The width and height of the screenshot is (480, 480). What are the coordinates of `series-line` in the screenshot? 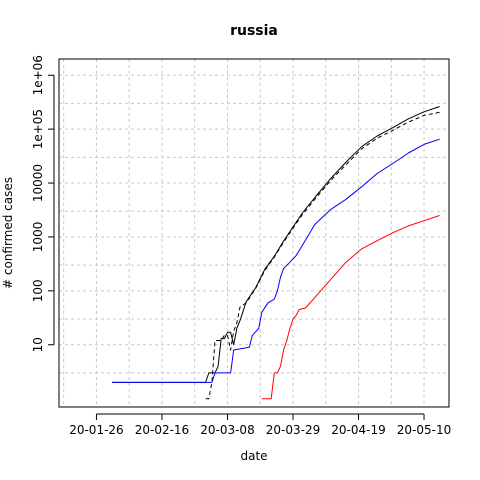 It's located at (350, 307).